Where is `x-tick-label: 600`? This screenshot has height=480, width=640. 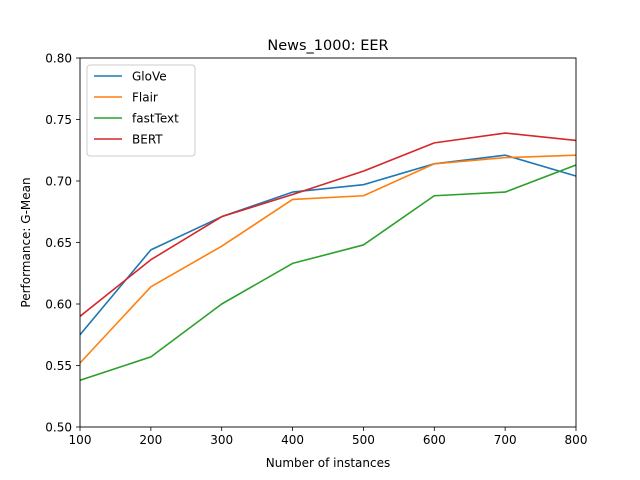
x-tick-label: 600 is located at coordinates (434, 440).